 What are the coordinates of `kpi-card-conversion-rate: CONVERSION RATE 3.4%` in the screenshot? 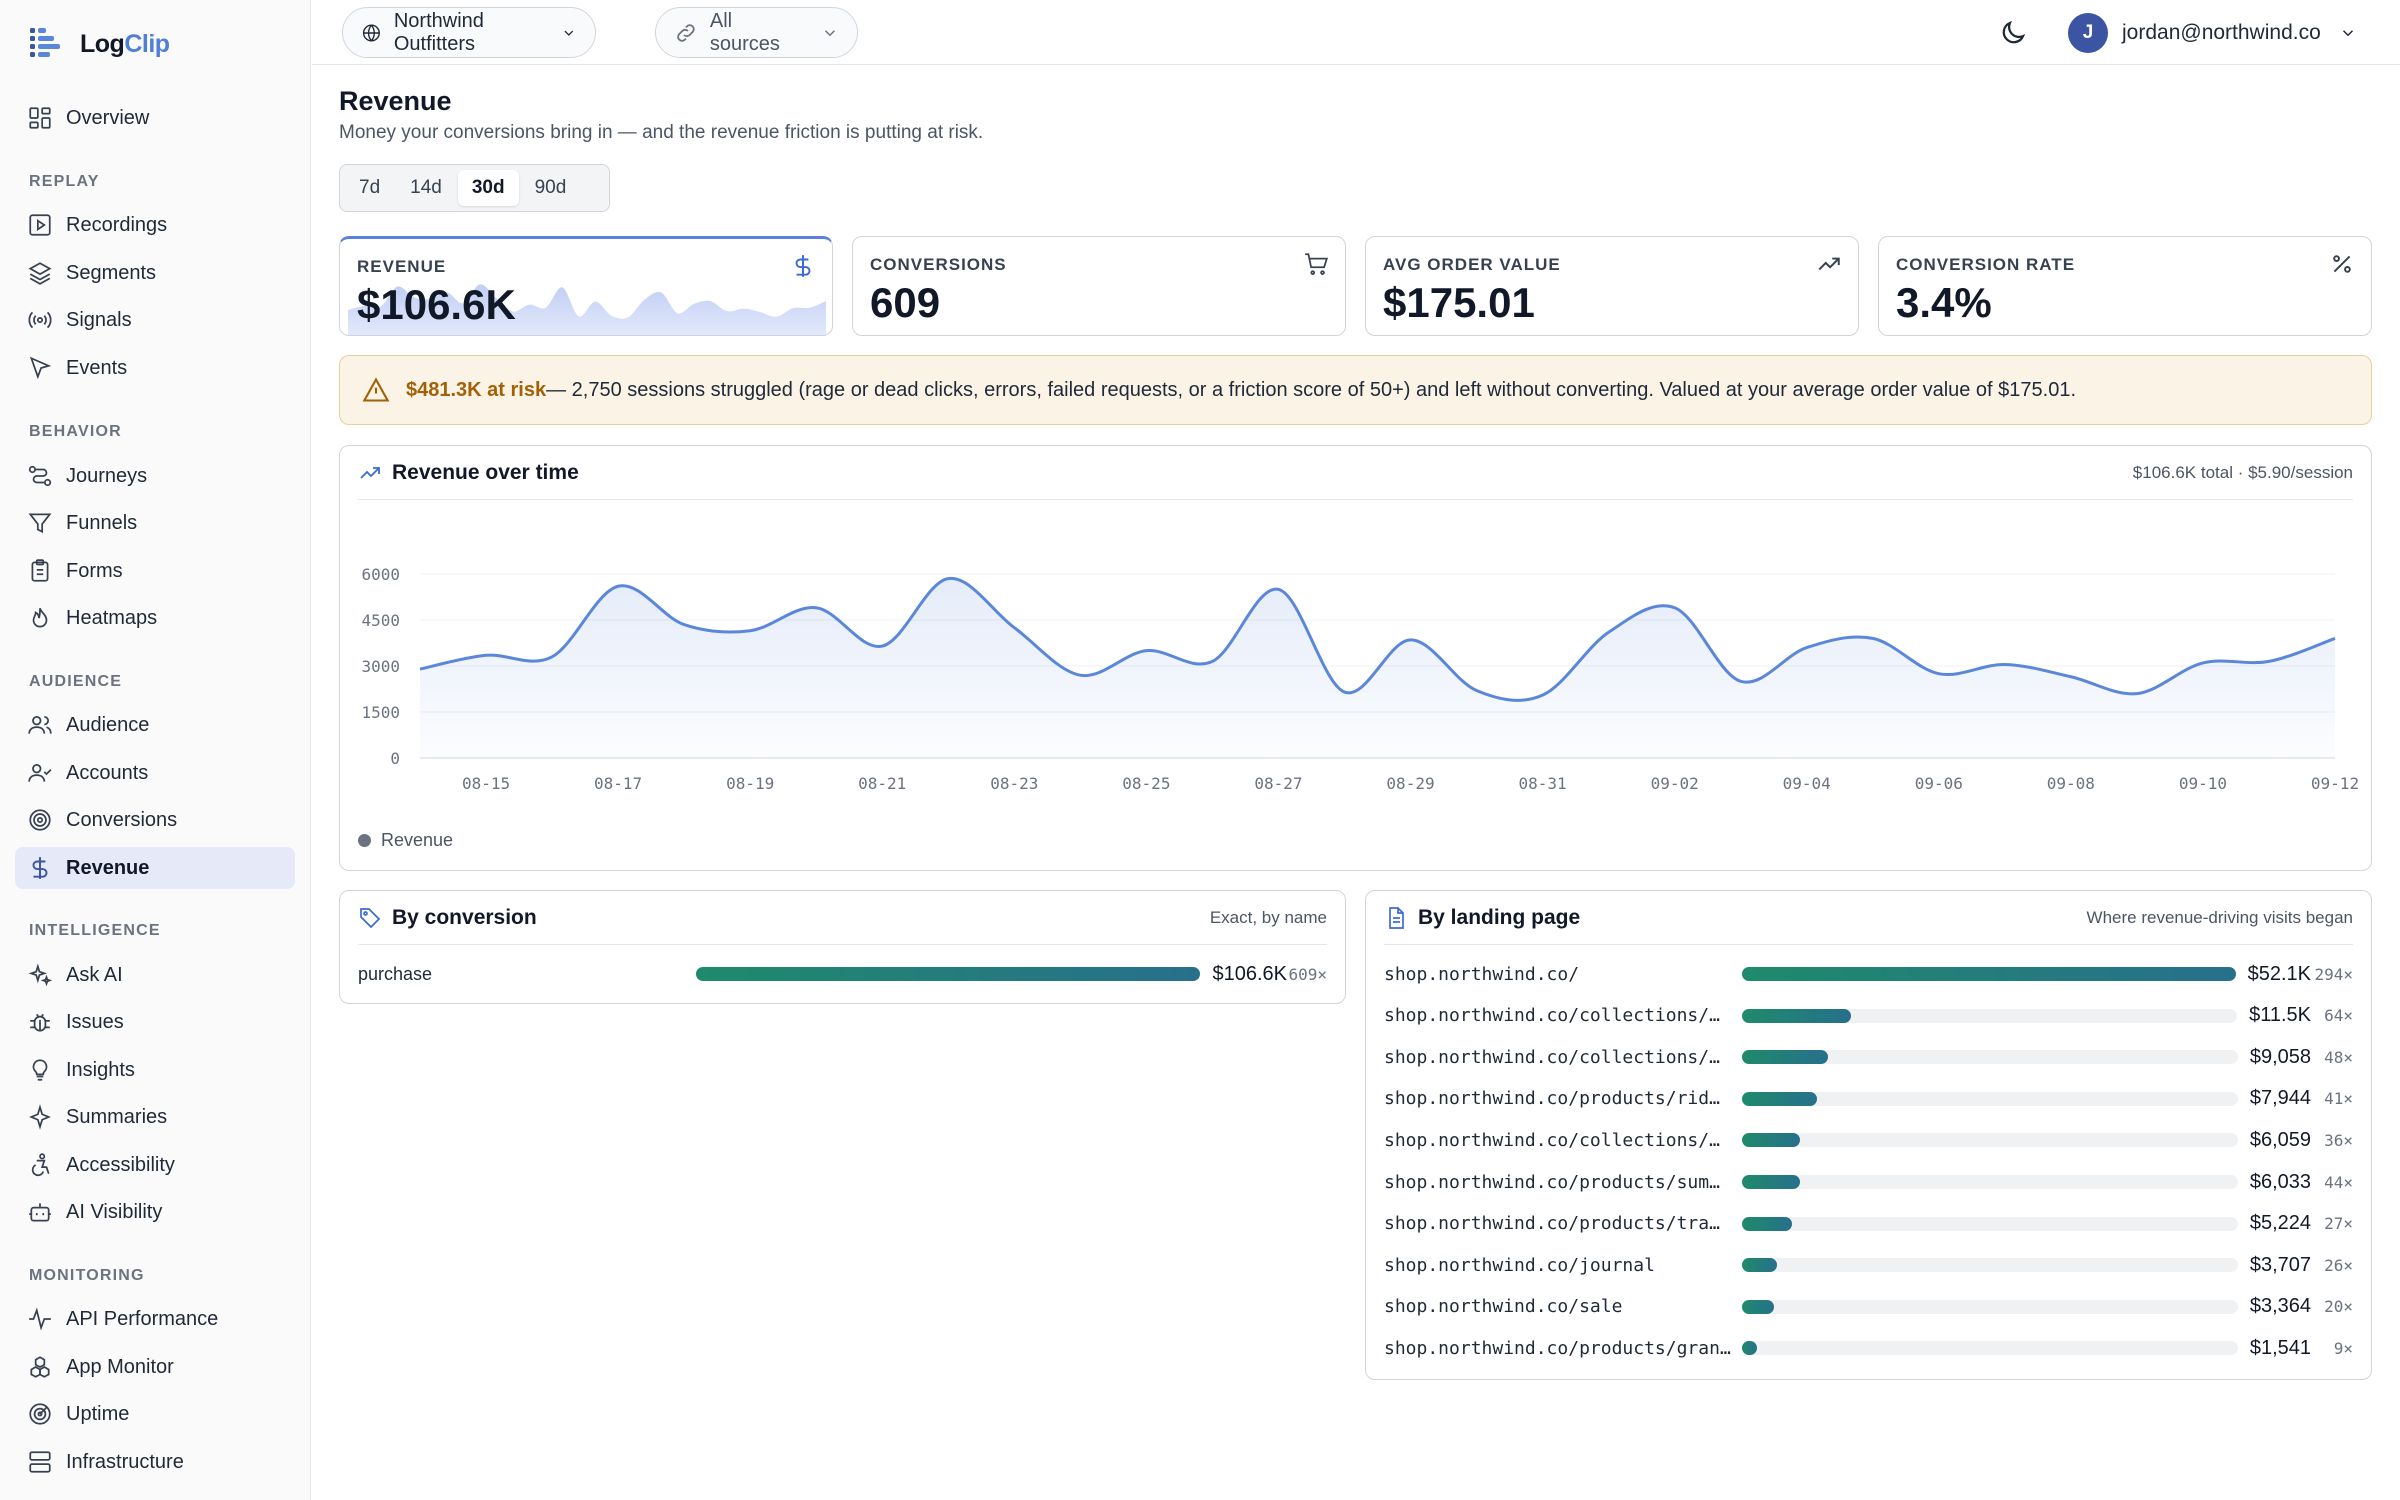 It's located at (2125, 286).